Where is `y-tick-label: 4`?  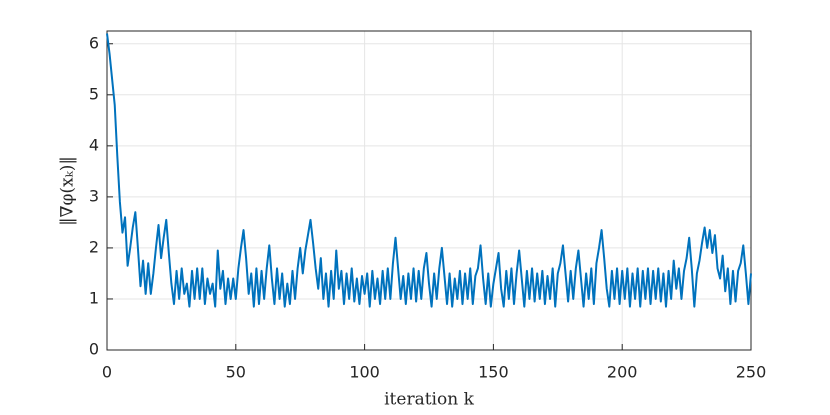 y-tick-label: 4 is located at coordinates (94, 144).